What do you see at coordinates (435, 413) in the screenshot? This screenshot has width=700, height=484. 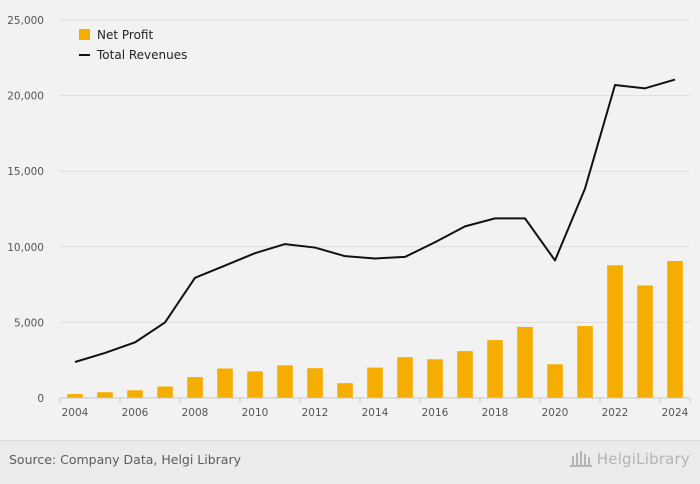 I see `x-tick-label: 2016` at bounding box center [435, 413].